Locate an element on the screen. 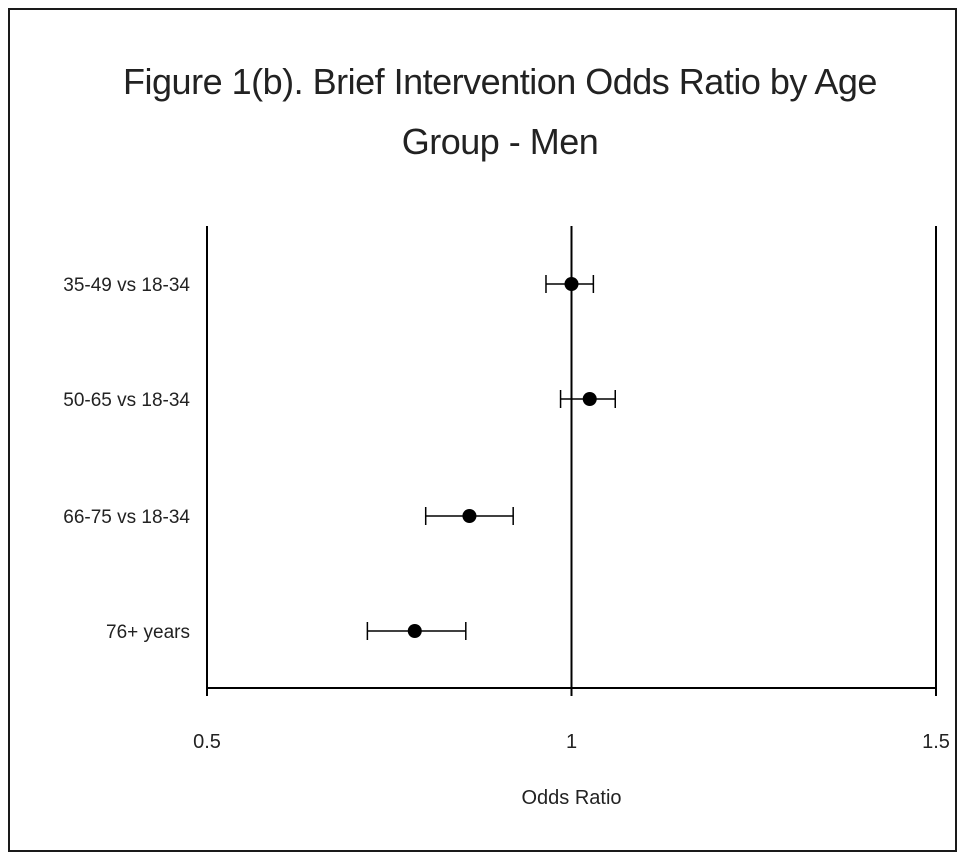 The height and width of the screenshot is (860, 963). category-label-1: 50-65 vs 18-34 is located at coordinates (126, 400).